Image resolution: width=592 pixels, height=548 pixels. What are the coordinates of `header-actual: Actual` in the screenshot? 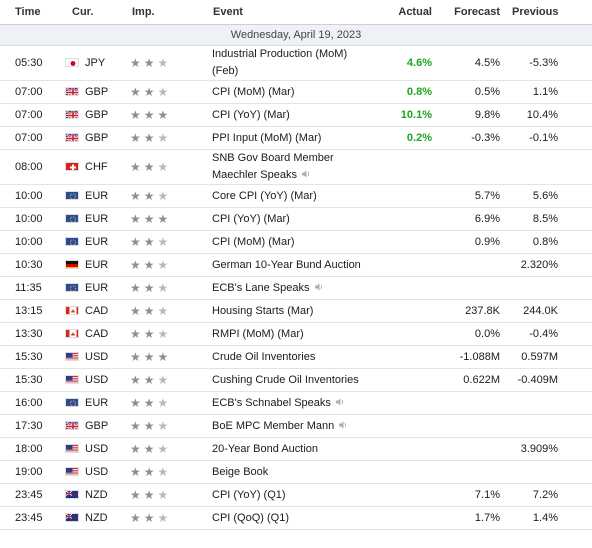 It's located at (407, 12).